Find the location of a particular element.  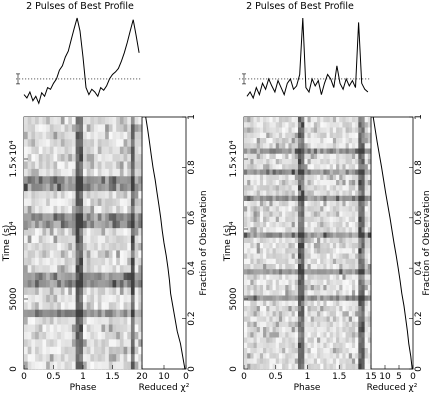

time-tick-label: 0 is located at coordinates (234, 369).